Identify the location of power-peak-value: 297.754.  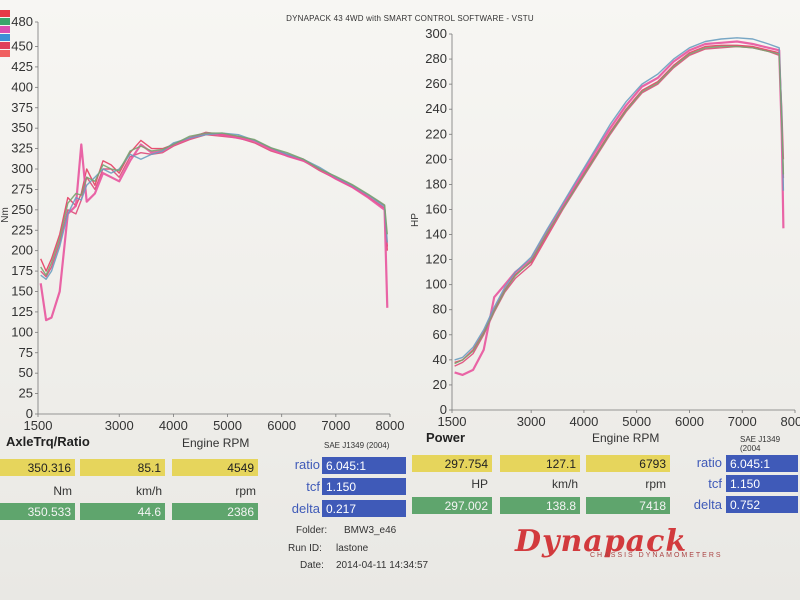
(452, 463).